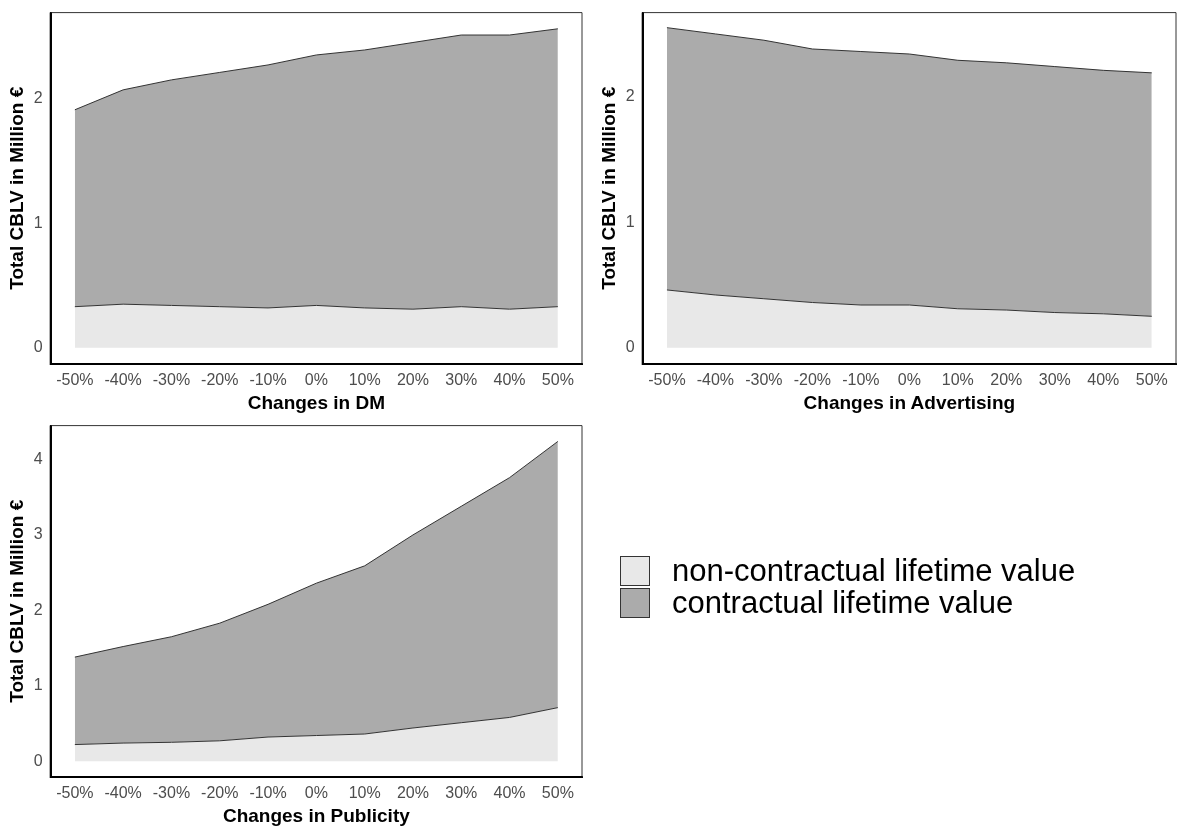  Describe the element at coordinates (316, 815) in the screenshot. I see `x-axis-title: Changes in Publicity` at that location.